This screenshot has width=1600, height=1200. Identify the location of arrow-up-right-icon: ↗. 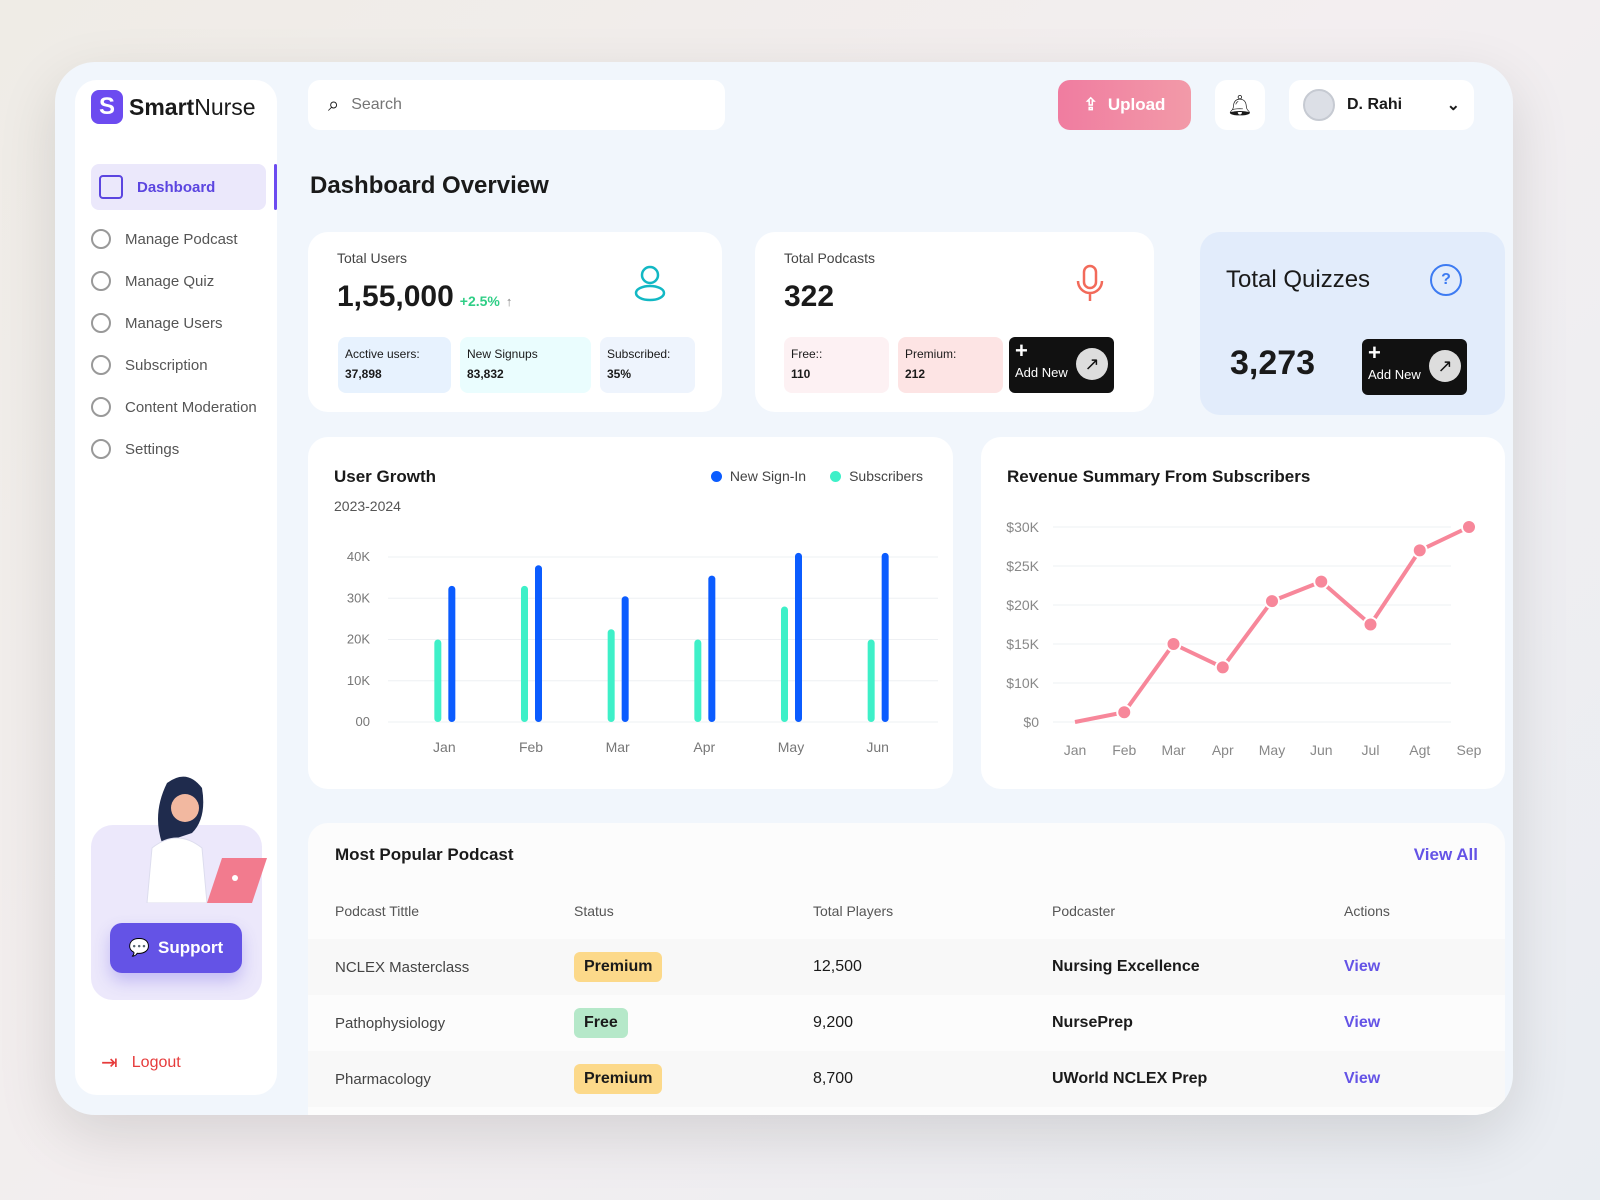
(1445, 366).